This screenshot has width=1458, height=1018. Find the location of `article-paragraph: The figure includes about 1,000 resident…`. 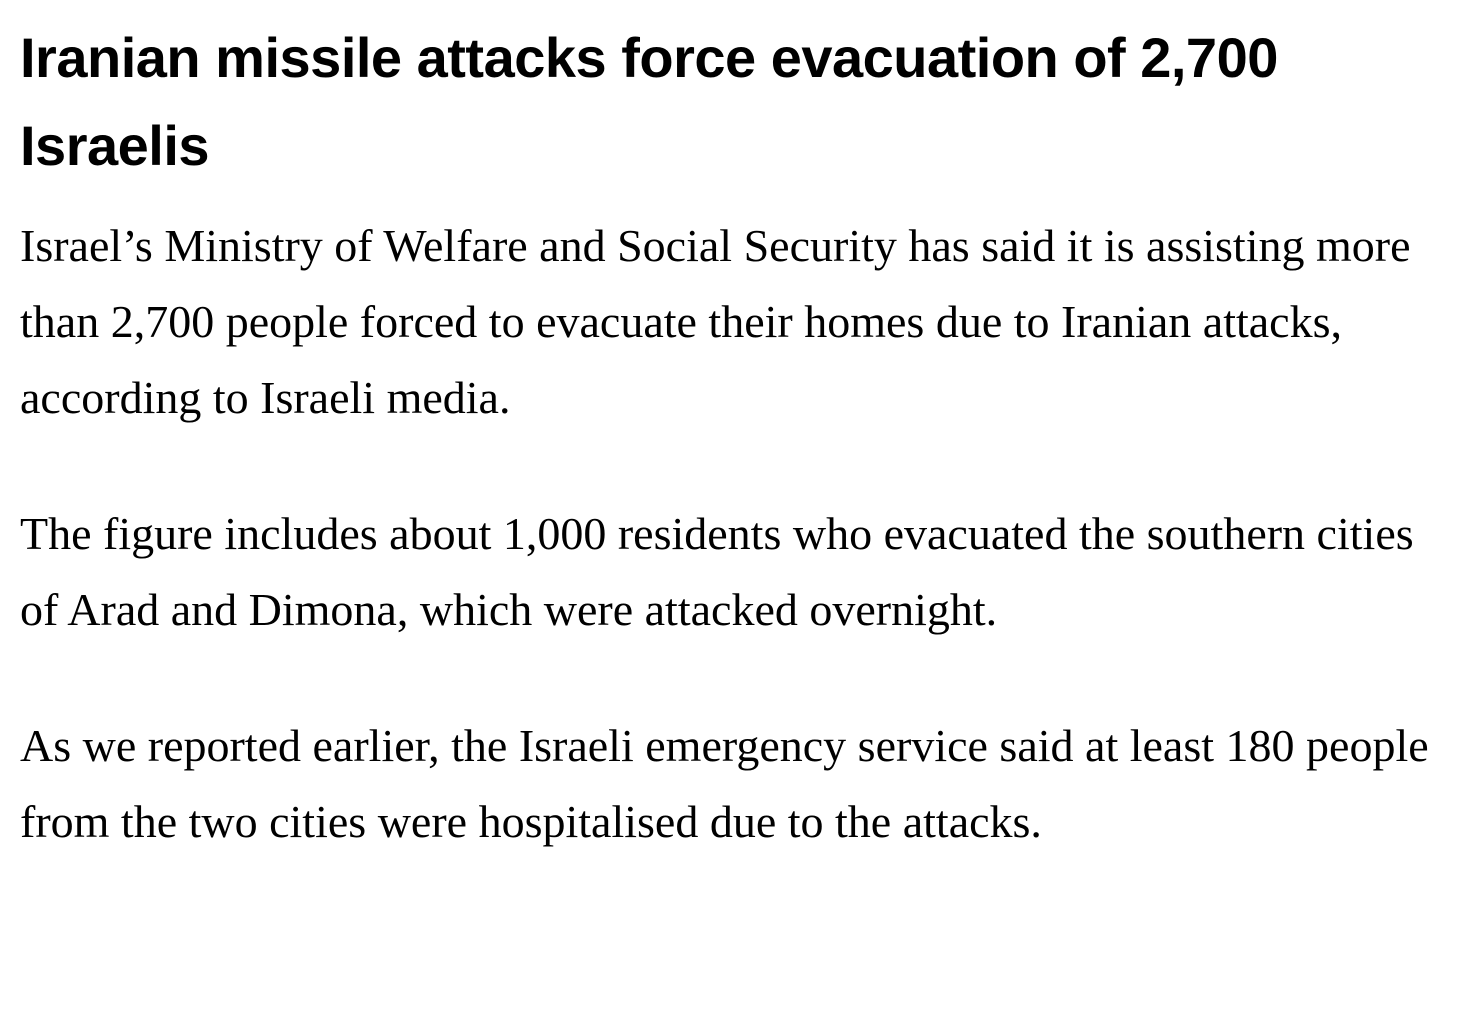

article-paragraph: The figure includes about 1,000 resident… is located at coordinates (717, 571).